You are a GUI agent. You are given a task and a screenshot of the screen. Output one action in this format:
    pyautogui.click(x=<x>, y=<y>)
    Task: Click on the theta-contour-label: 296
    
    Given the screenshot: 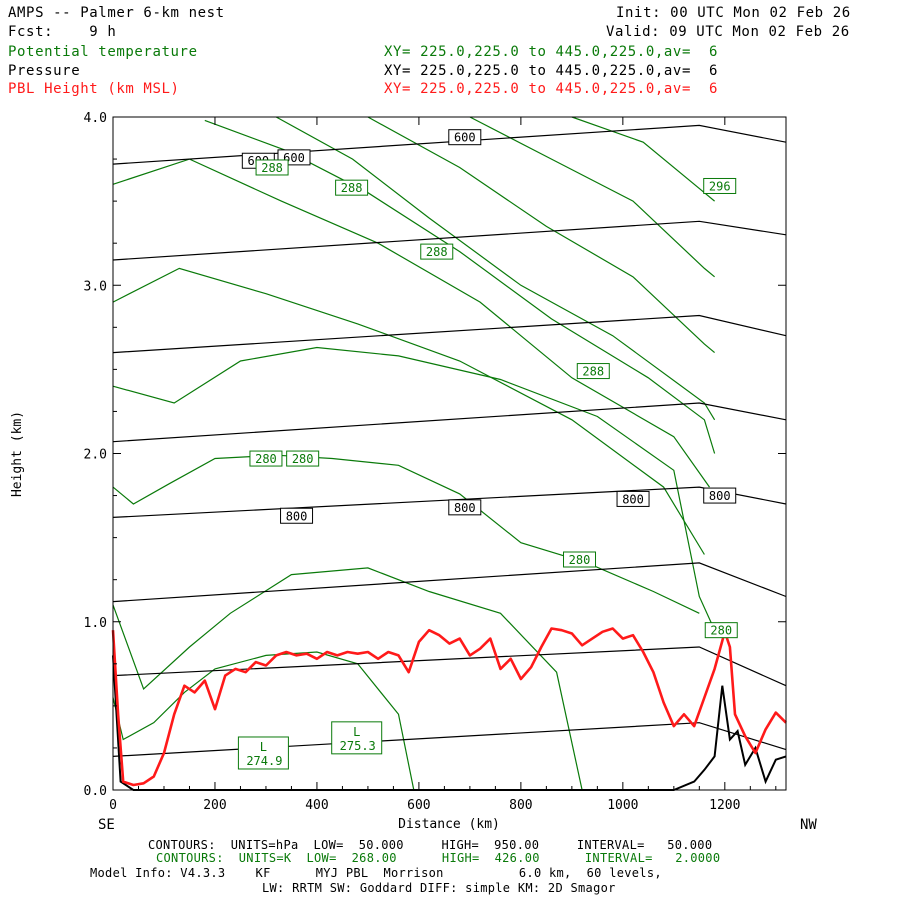 What is the action you would take?
    pyautogui.click(x=720, y=186)
    